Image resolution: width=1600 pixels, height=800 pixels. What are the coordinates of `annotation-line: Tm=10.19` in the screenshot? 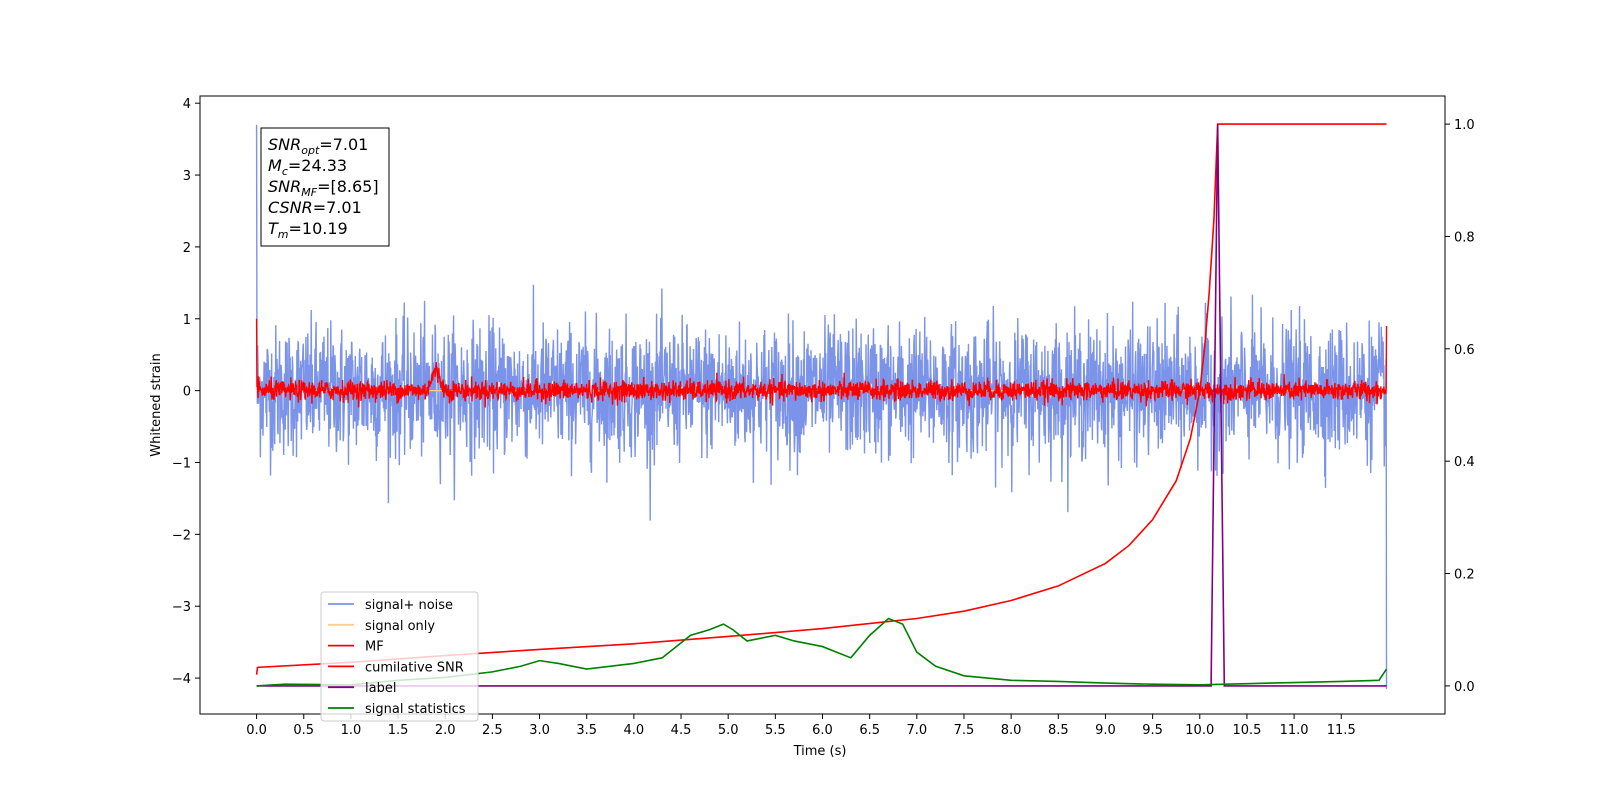 It's located at (308, 230).